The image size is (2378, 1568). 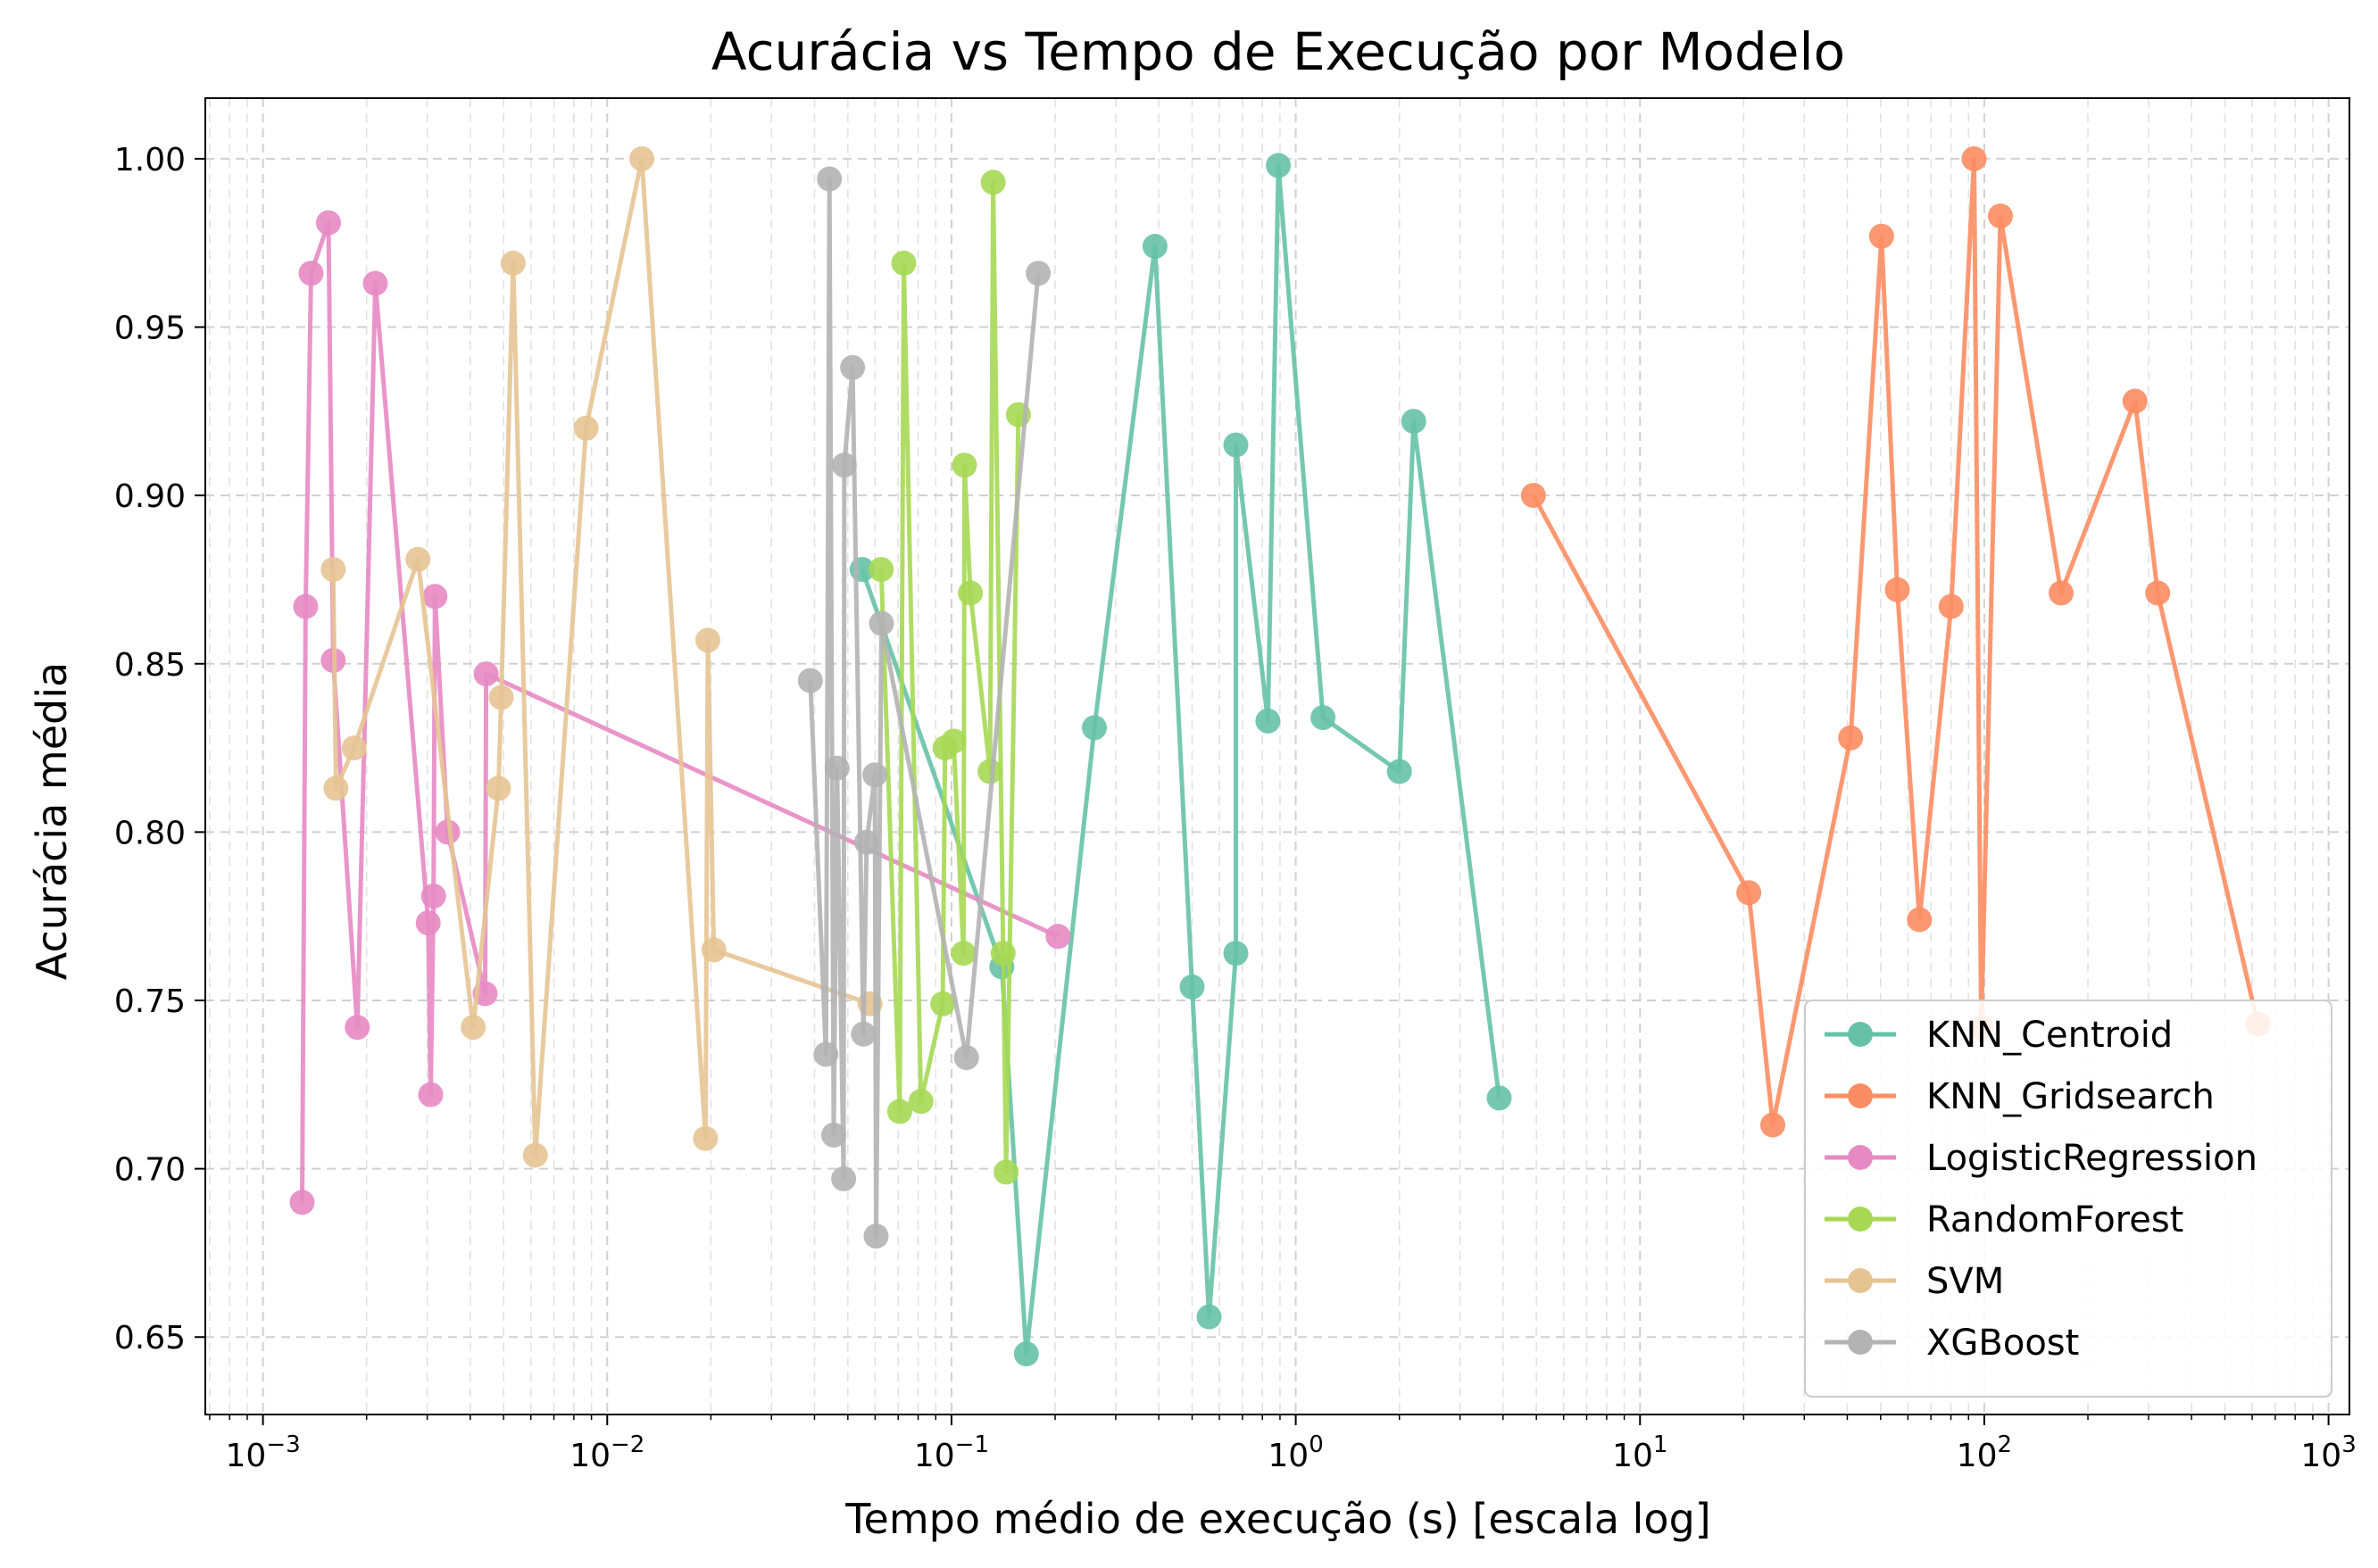 I want to click on x-tick-label: 10¹, so click(x=1639, y=1452).